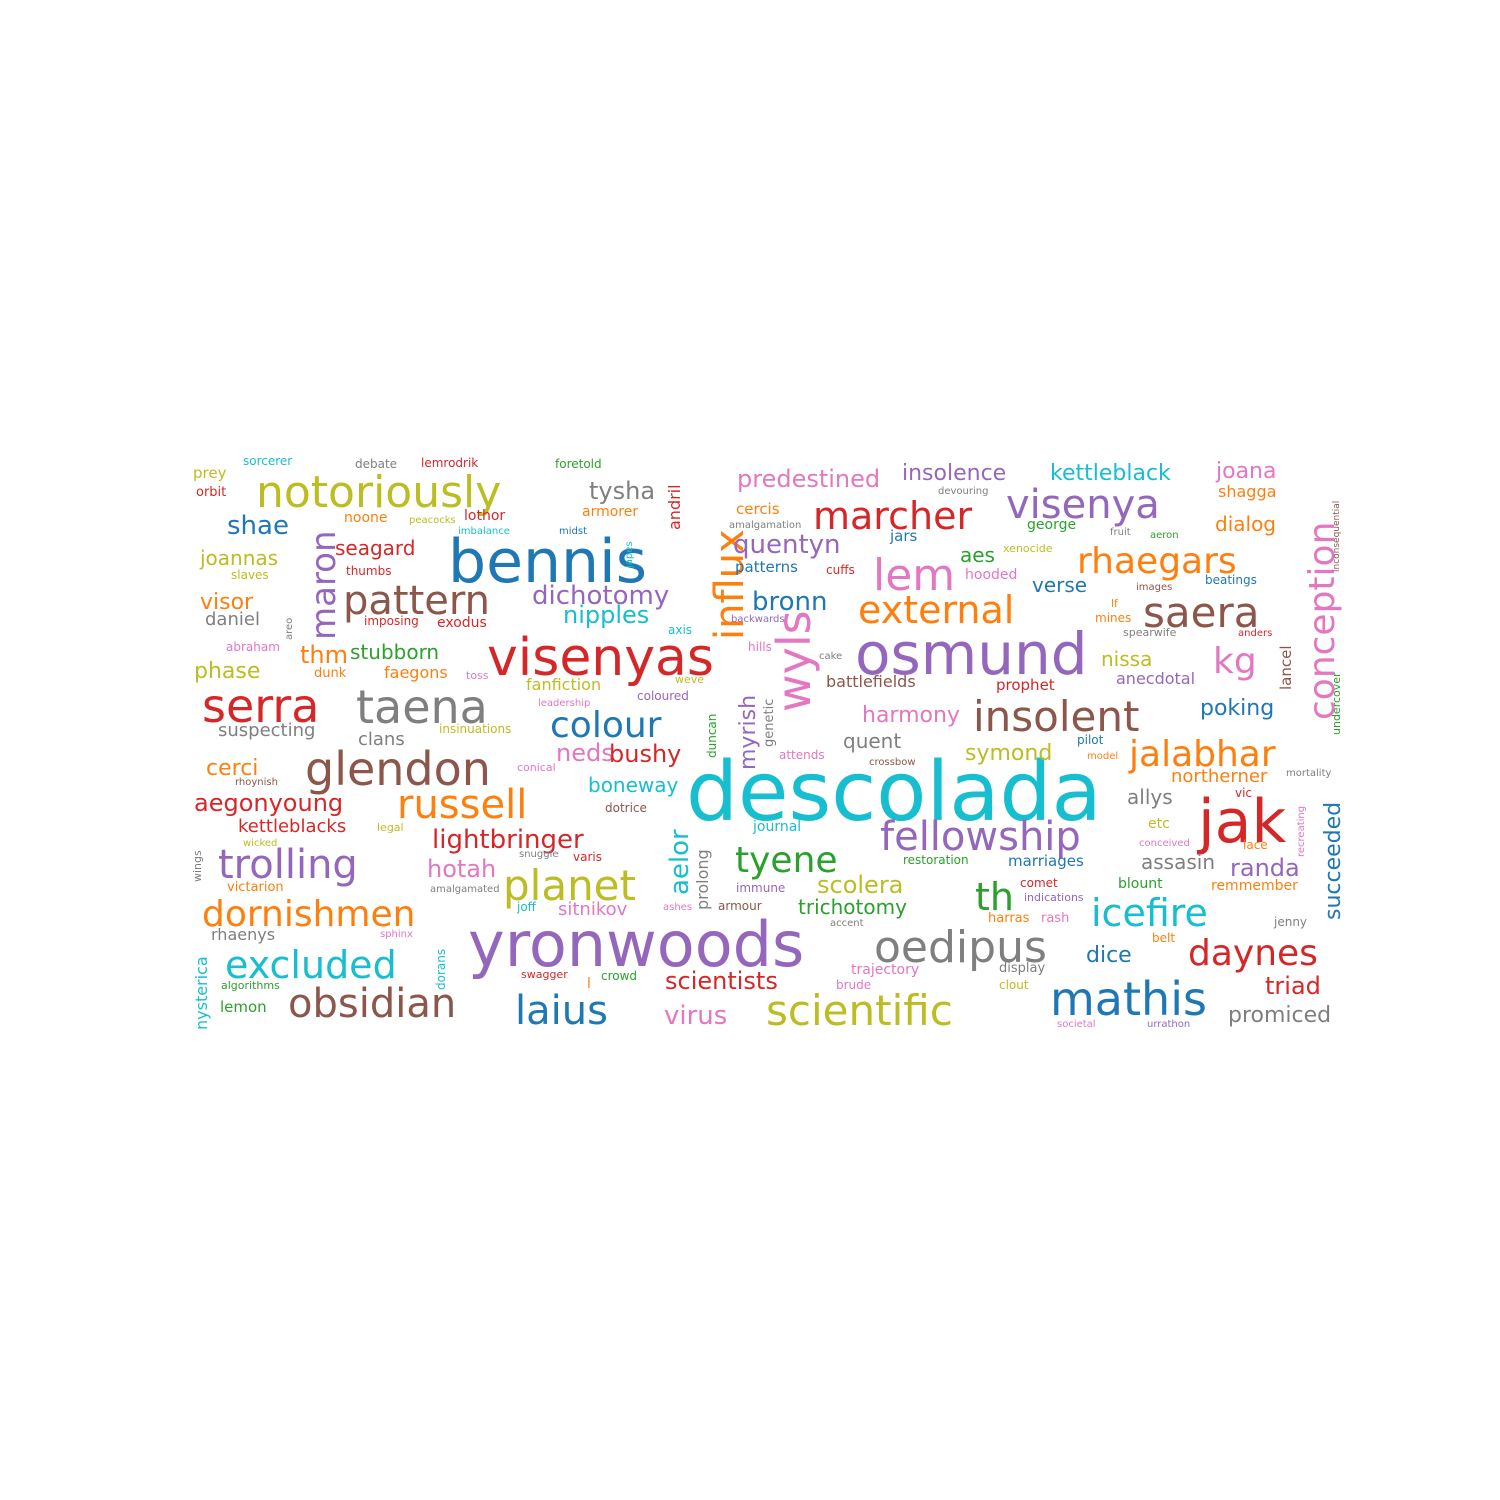 The width and height of the screenshot is (1500, 1500). Describe the element at coordinates (1014, 985) in the screenshot. I see `cloud-word: clout` at that location.